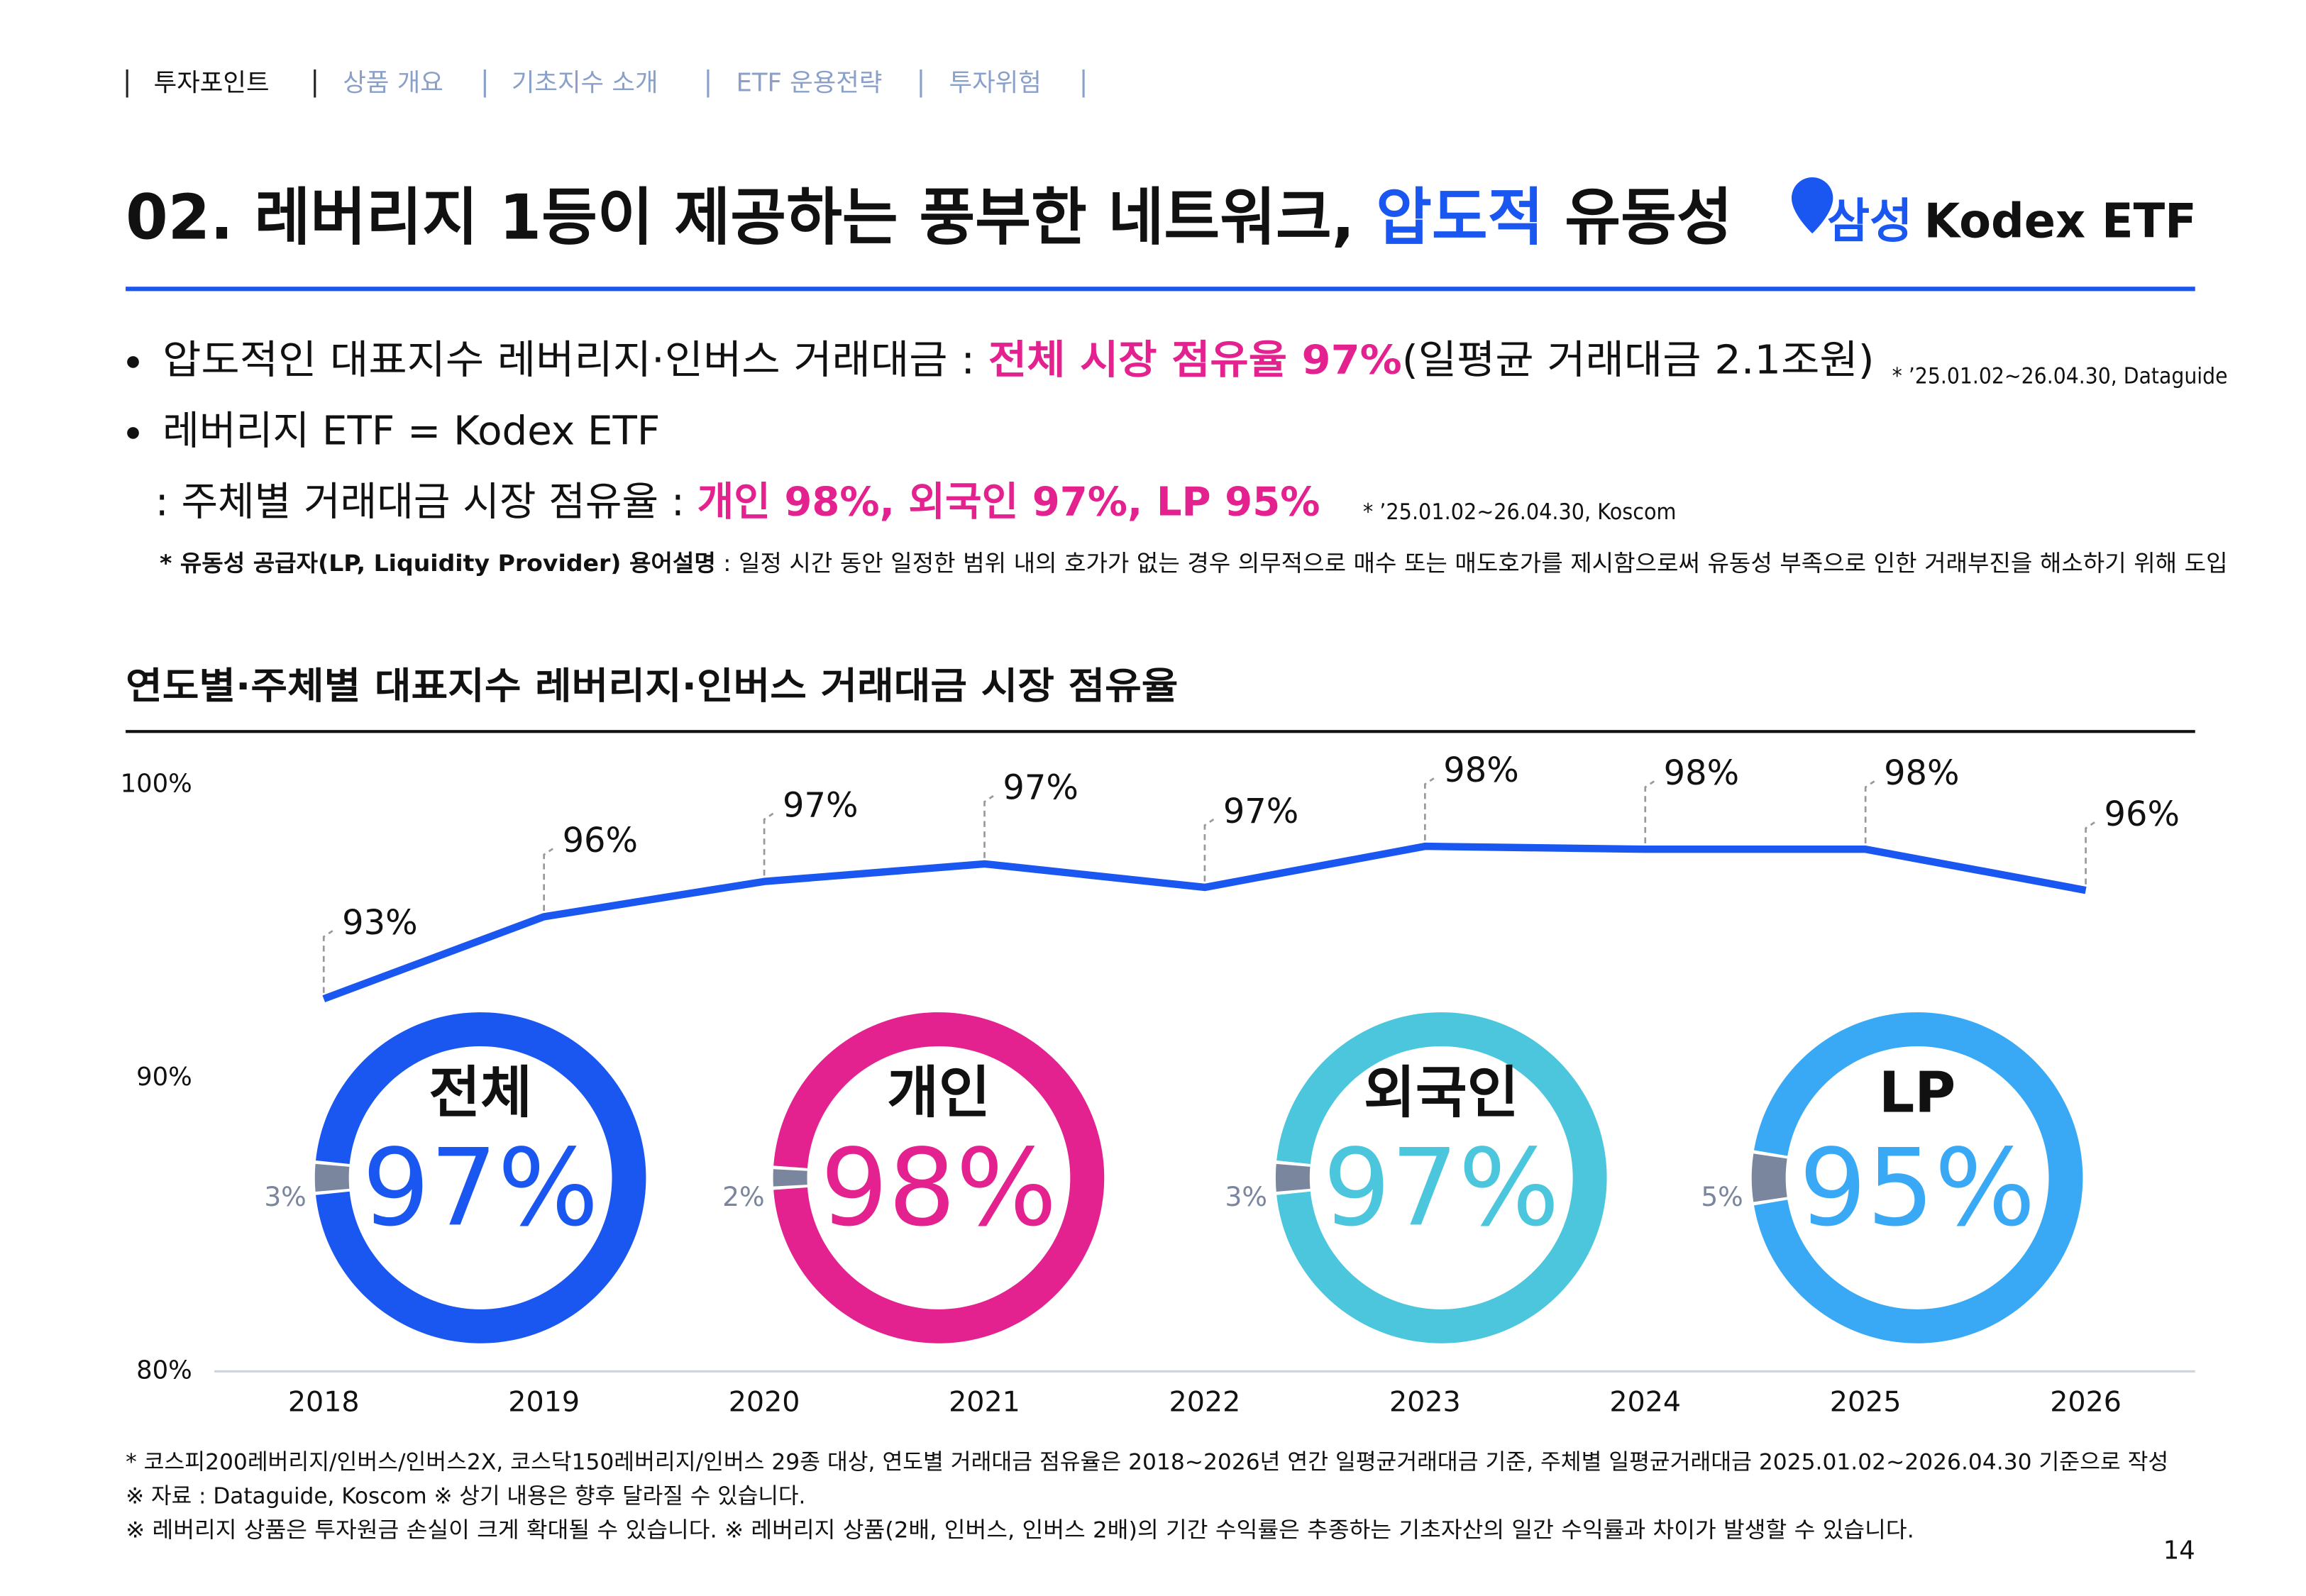 The image size is (2306, 1596). What do you see at coordinates (438, 563) in the screenshot?
I see `term-name: * 유동성 공급자(LP, Liquidity Provider) 용어설명` at bounding box center [438, 563].